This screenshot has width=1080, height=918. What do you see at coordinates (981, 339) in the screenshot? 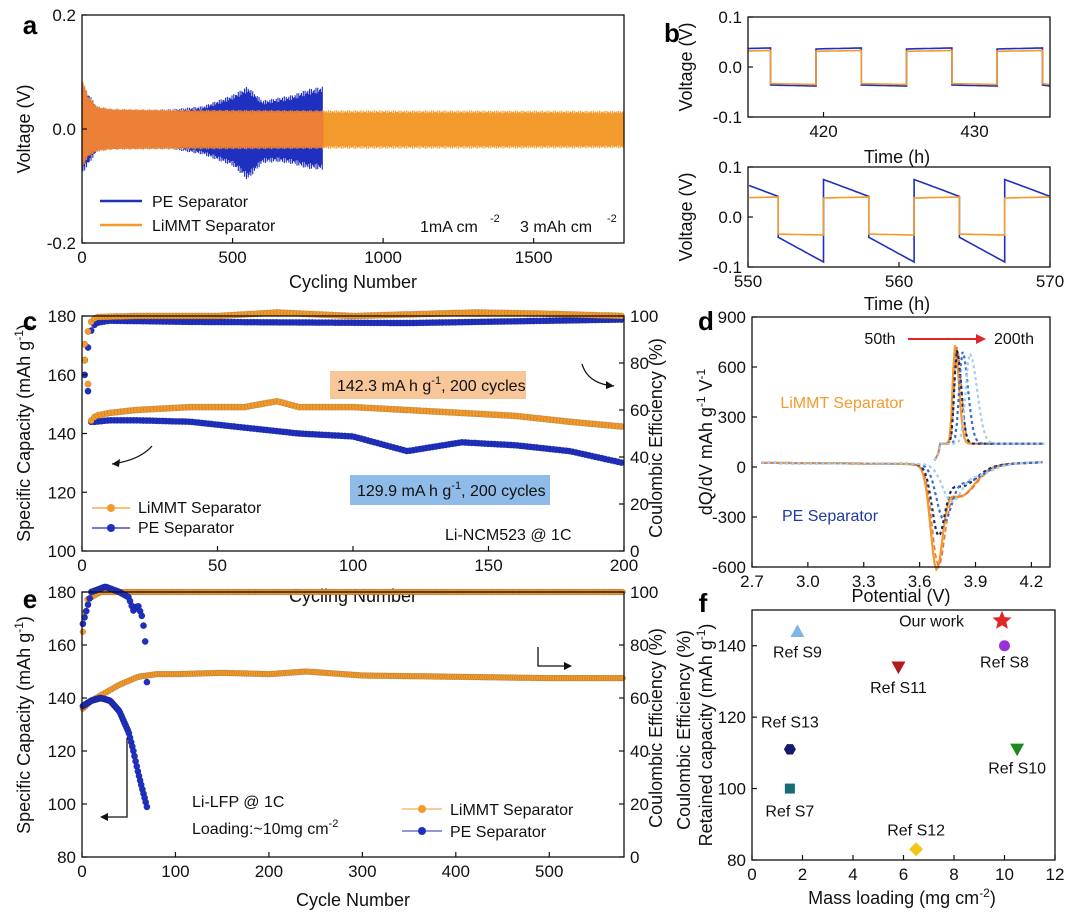
I see `d-cycle-arrow-head` at bounding box center [981, 339].